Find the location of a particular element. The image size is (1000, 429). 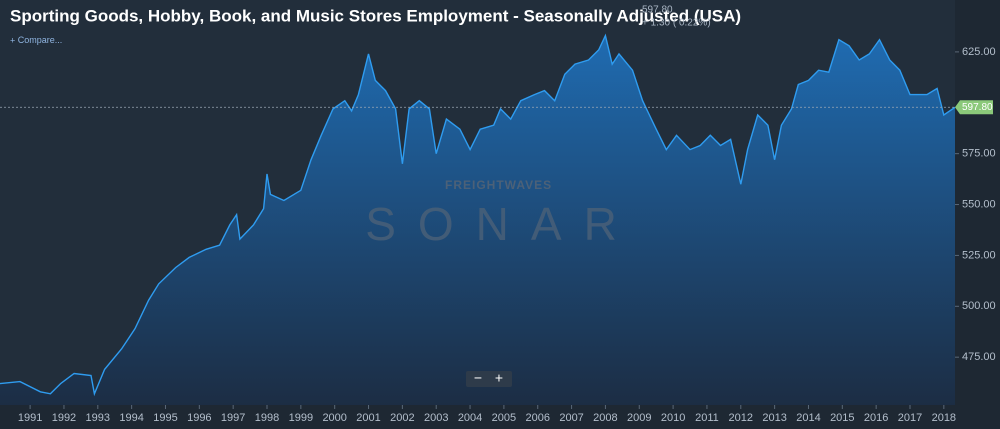

x-tick-label: 2008 is located at coordinates (605, 418).